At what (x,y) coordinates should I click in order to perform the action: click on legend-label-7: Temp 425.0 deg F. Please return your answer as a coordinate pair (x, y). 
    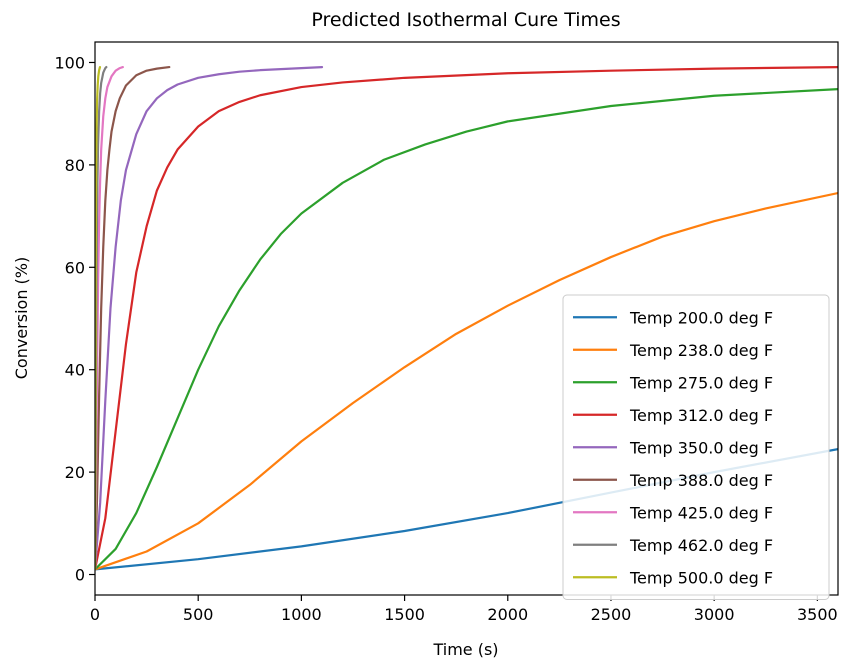
    Looking at the image, I should click on (701, 512).